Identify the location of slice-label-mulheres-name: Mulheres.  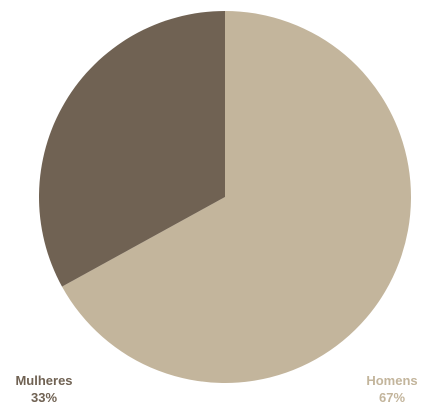
(44, 380).